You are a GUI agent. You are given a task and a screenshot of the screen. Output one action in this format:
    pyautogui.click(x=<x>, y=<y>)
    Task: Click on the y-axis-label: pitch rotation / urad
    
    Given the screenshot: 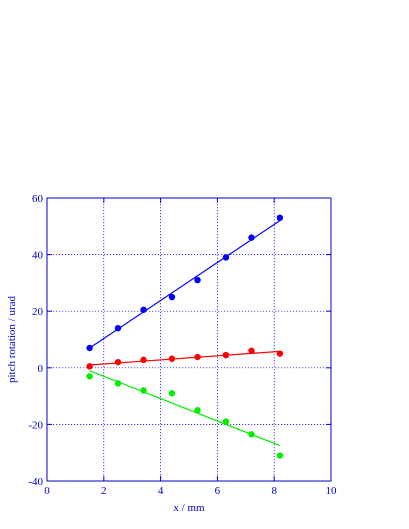 What is the action you would take?
    pyautogui.click(x=12, y=339)
    